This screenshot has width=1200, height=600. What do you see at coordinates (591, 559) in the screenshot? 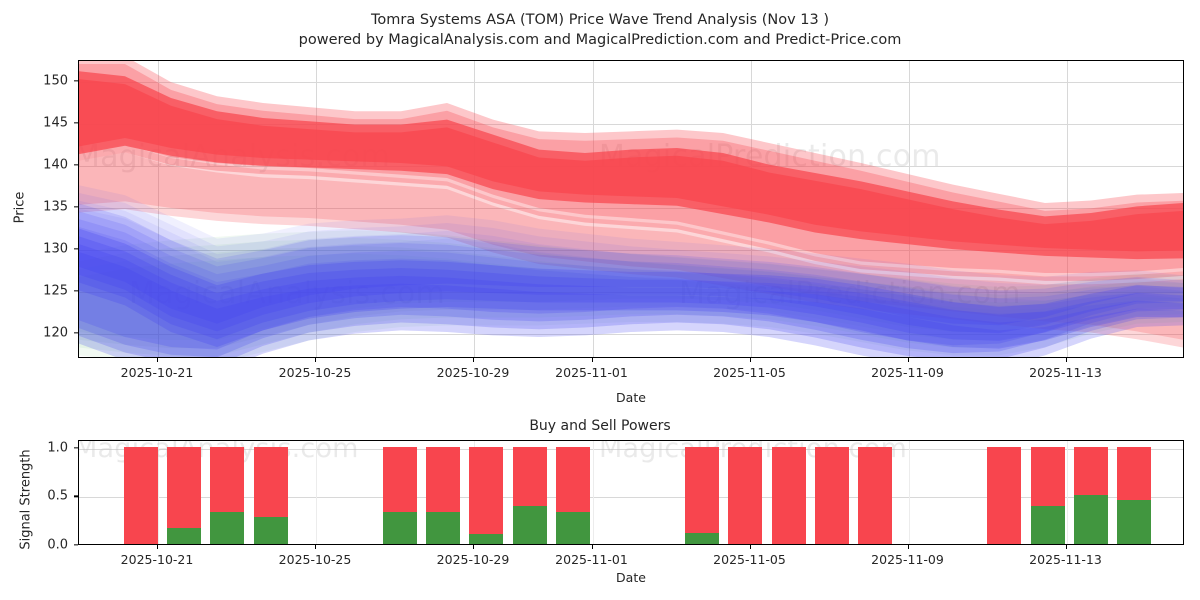
I see `x-tick-label: 2025-11-01` at bounding box center [591, 559].